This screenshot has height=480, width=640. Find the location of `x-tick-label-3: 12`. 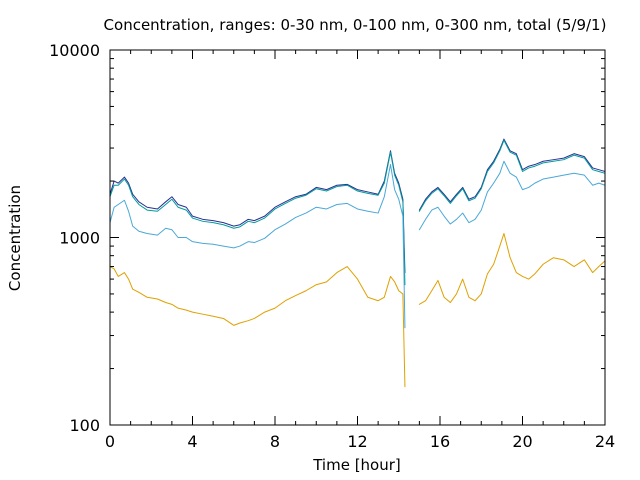

x-tick-label-3: 12 is located at coordinates (357, 441).